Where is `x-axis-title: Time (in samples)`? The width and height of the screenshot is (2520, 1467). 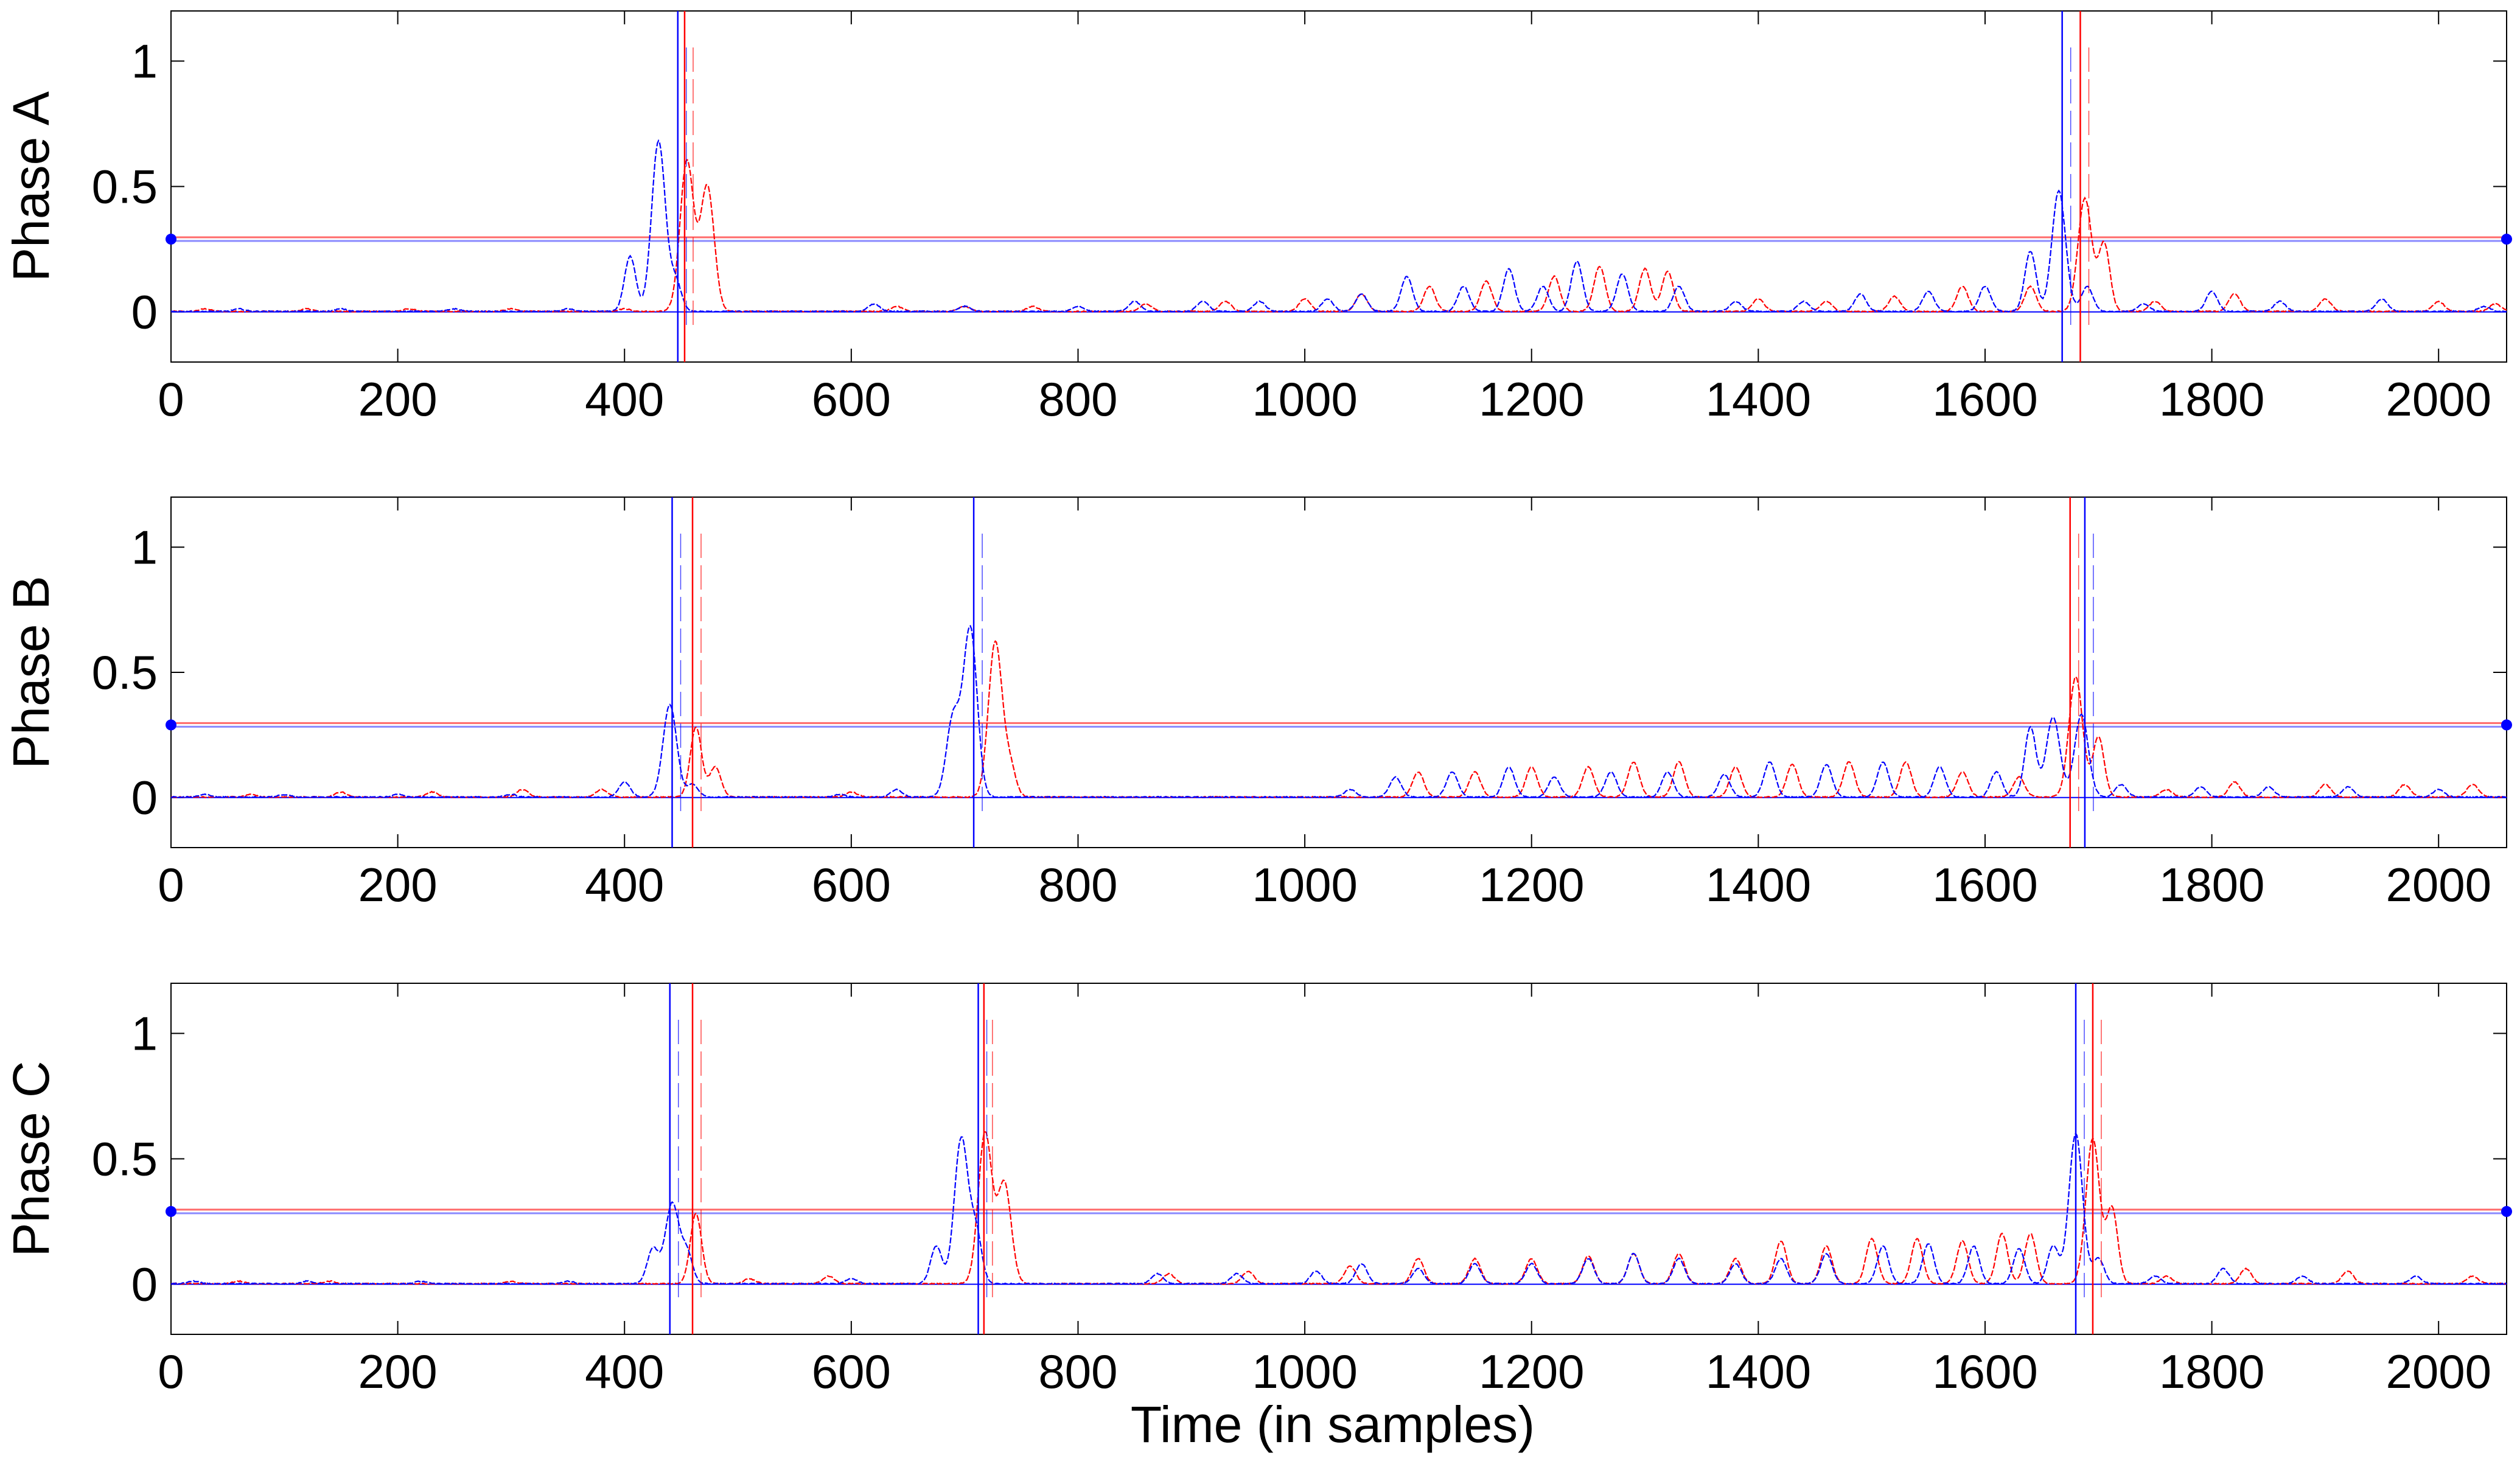 x-axis-title: Time (in samples) is located at coordinates (1333, 1425).